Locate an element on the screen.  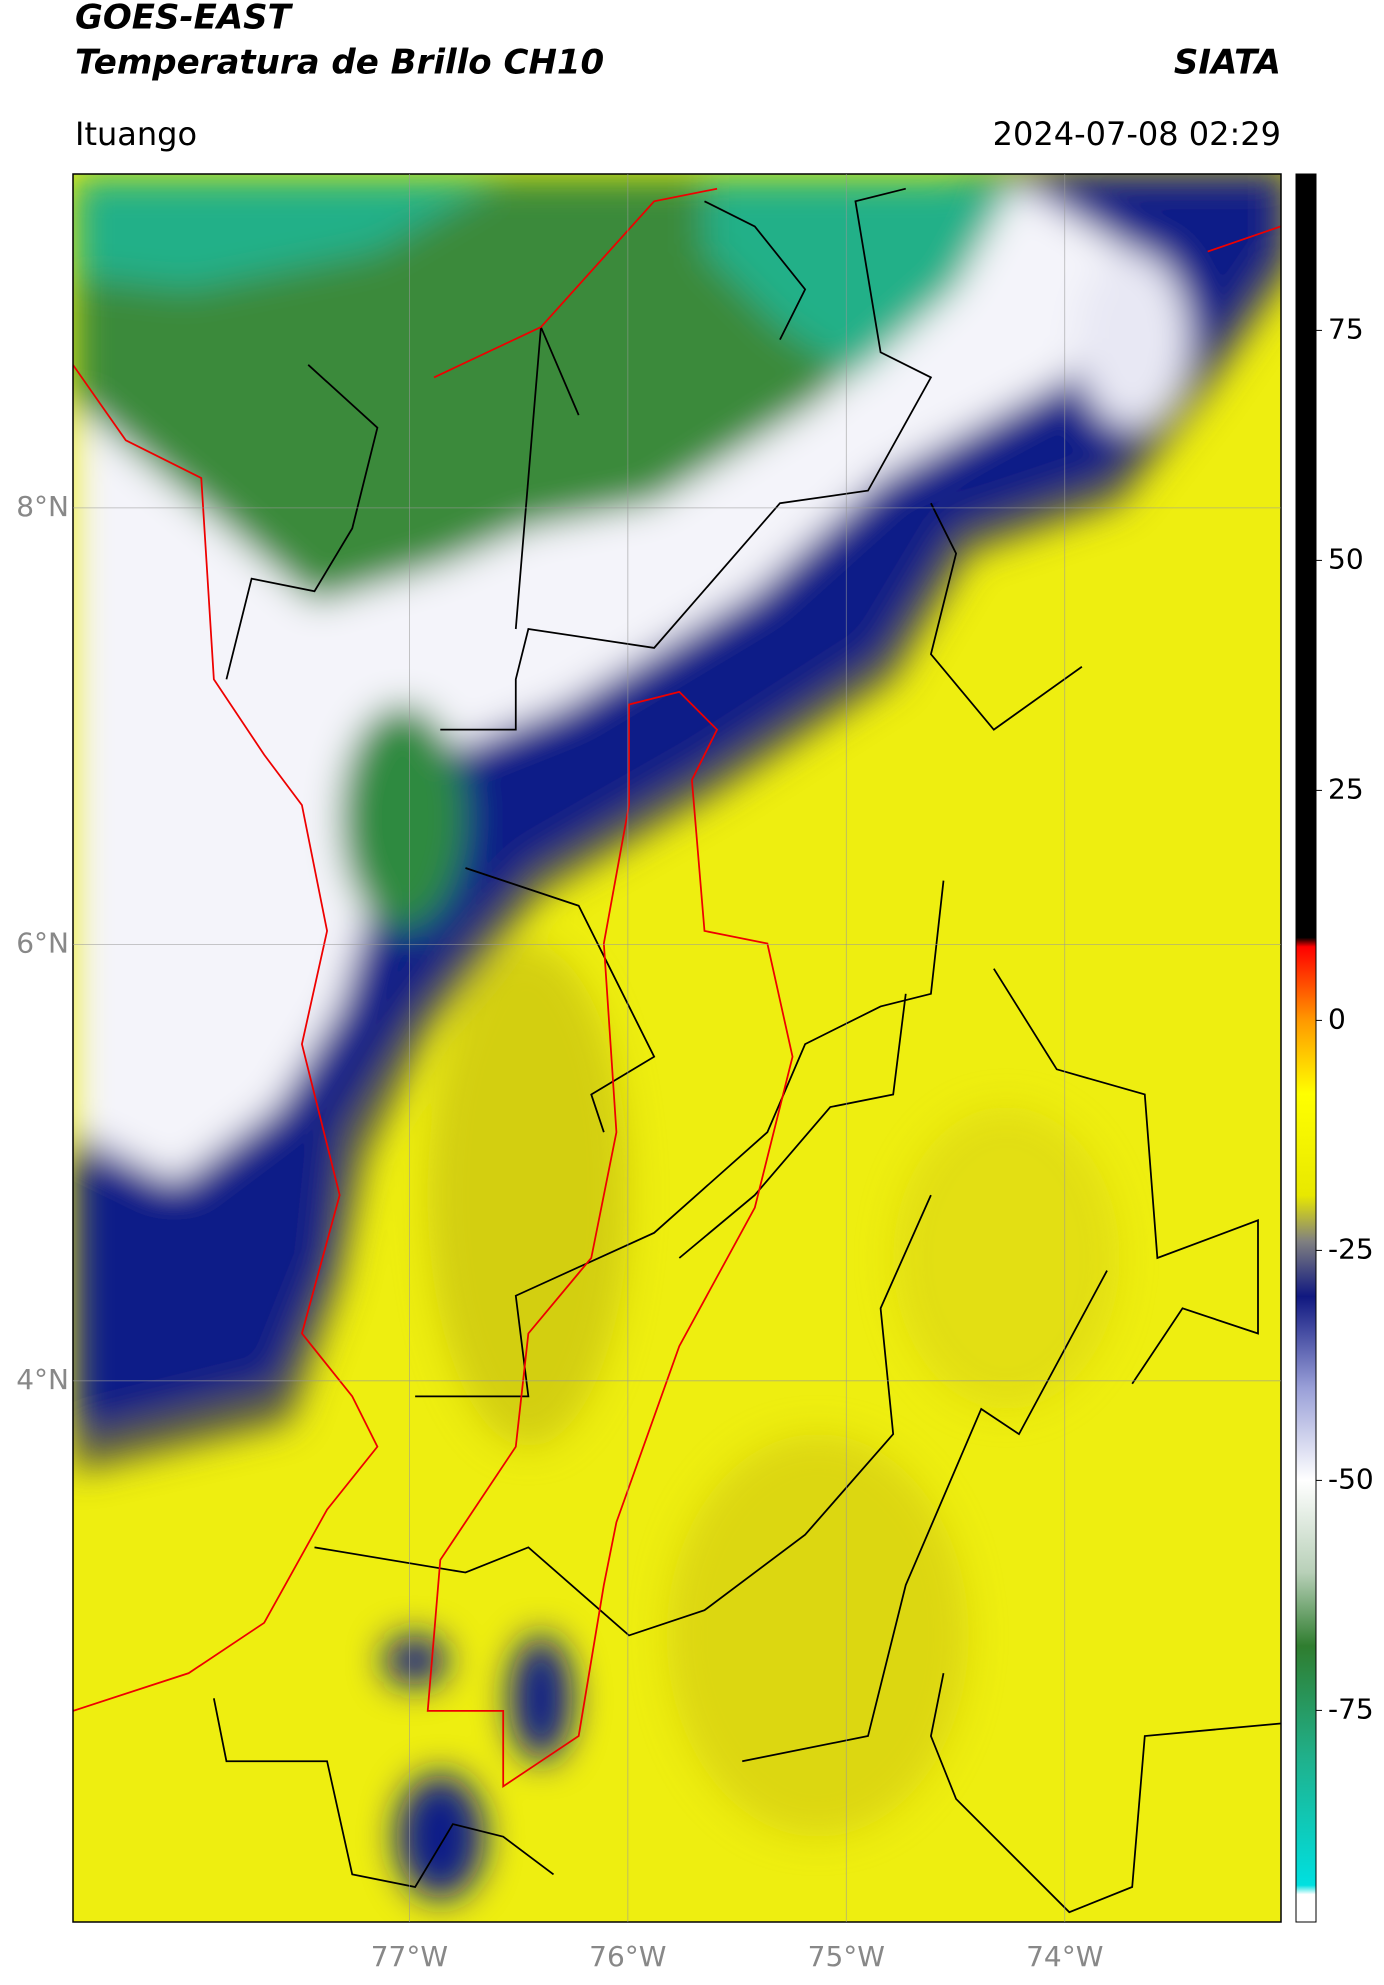
location: Ituango is located at coordinates (136, 134).